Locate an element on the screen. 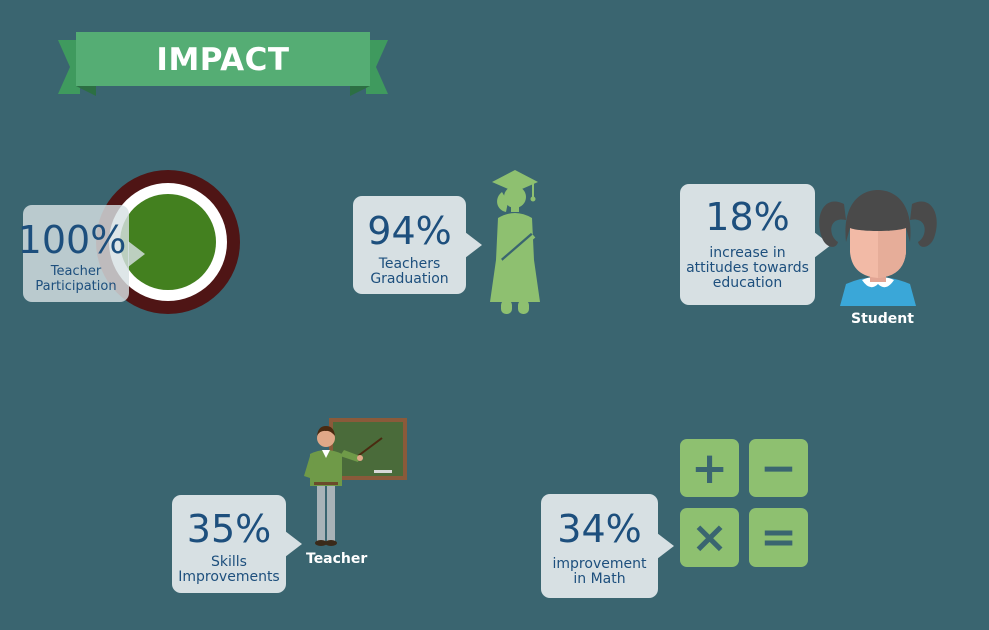  skills-label-1: Skills is located at coordinates (229, 562).